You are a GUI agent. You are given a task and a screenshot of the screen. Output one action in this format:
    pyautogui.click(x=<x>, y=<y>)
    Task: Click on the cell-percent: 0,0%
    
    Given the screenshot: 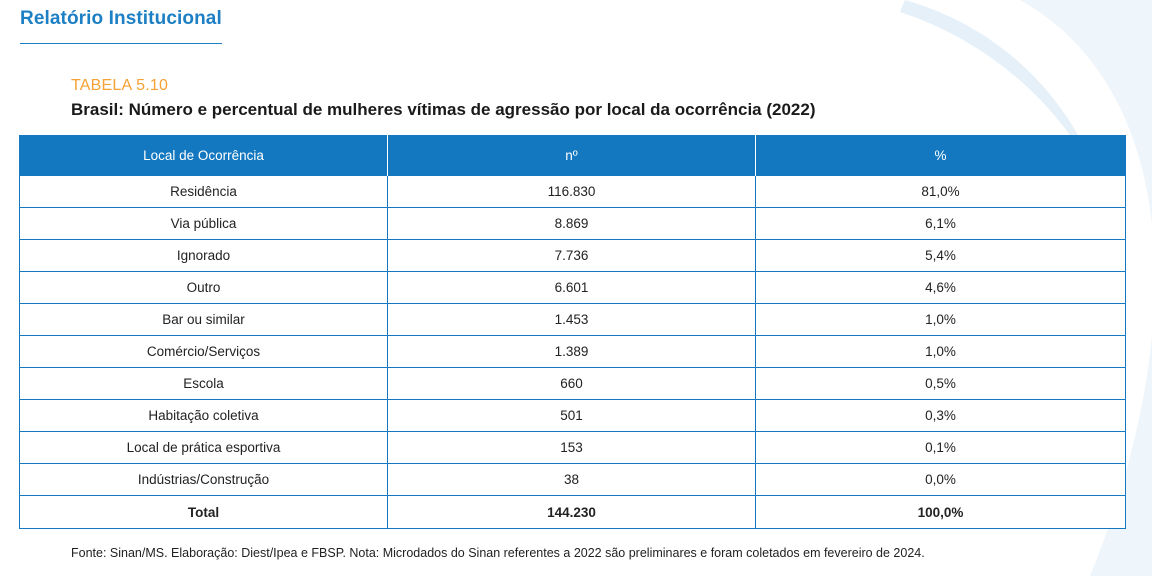 What is the action you would take?
    pyautogui.click(x=940, y=479)
    